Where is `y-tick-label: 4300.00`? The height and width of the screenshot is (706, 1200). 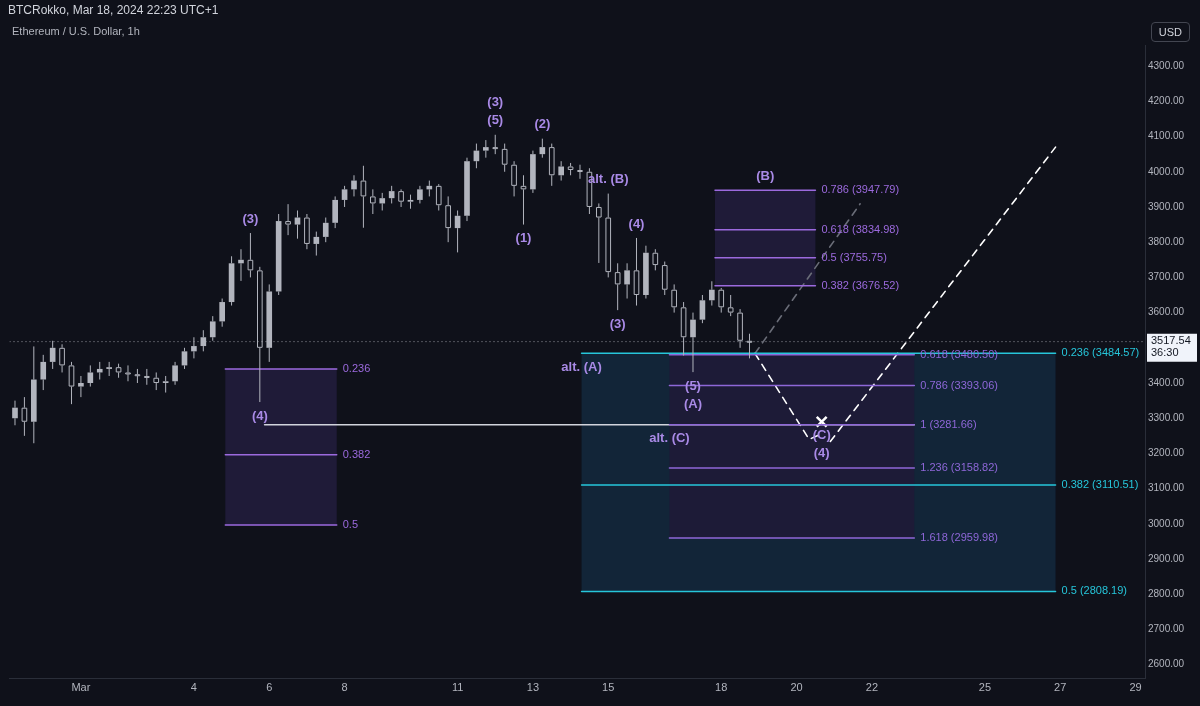
y-tick-label: 4300.00 is located at coordinates (1166, 65).